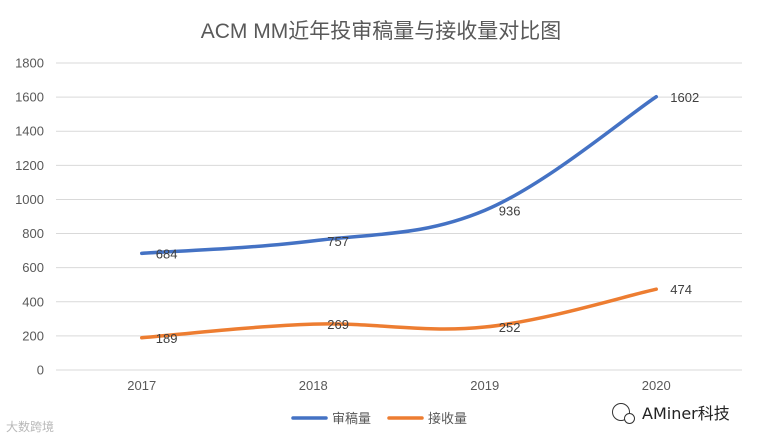 Image resolution: width=762 pixels, height=443 pixels. I want to click on x-tick-label: 2019, so click(484, 385).